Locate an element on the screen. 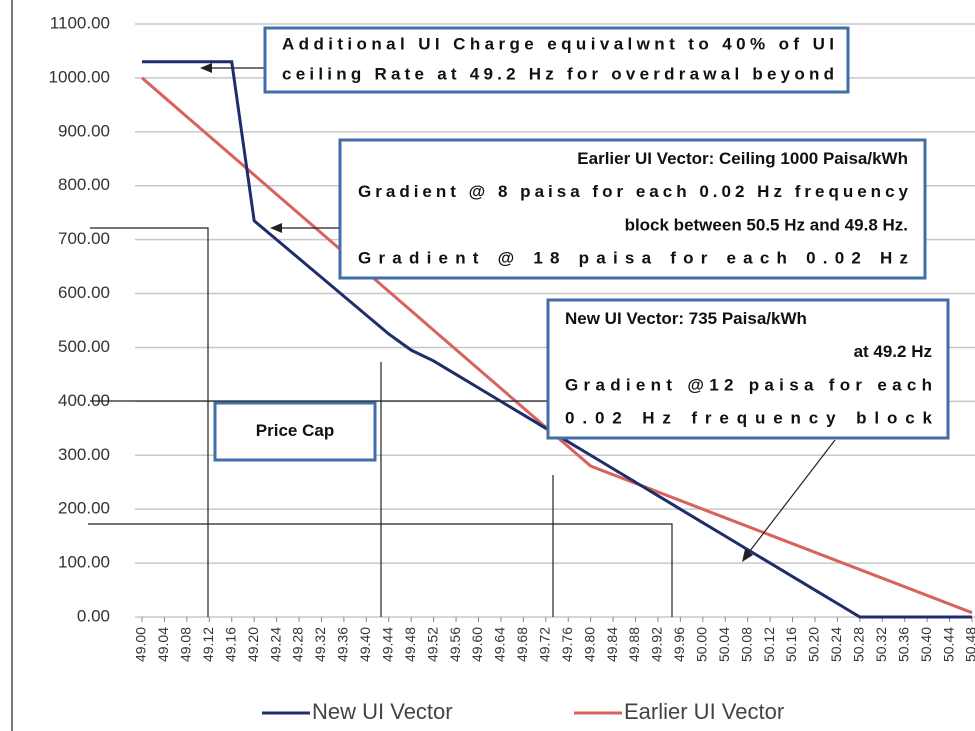 This screenshot has height=731, width=975. x-tick-label: 50.08 is located at coordinates (746, 644).